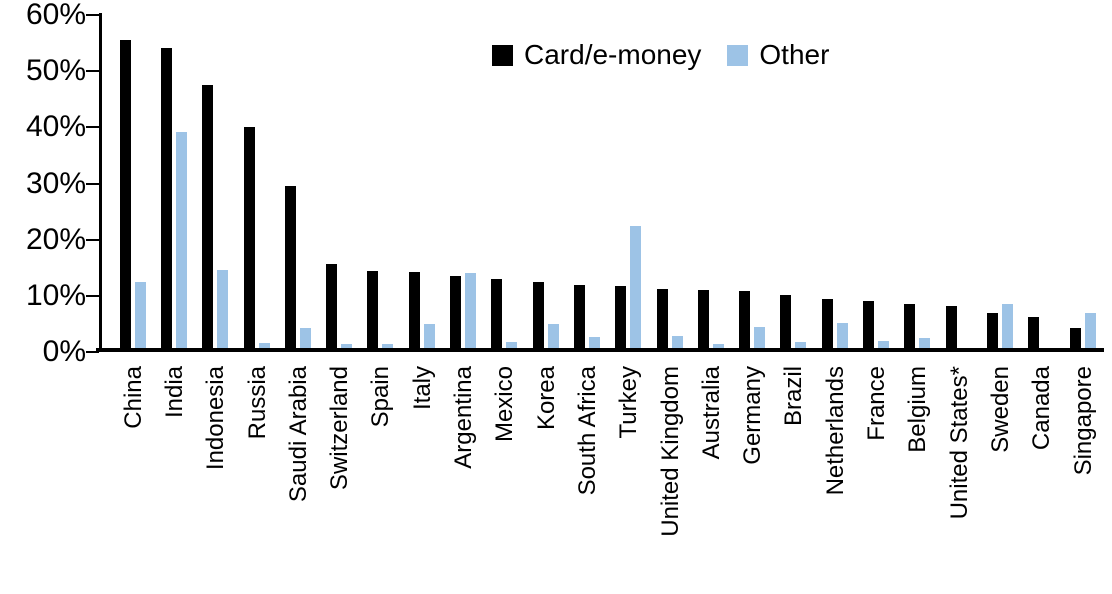 This screenshot has width=1112, height=594. What do you see at coordinates (55, 295) in the screenshot?
I see `y-tick-label: 10%` at bounding box center [55, 295].